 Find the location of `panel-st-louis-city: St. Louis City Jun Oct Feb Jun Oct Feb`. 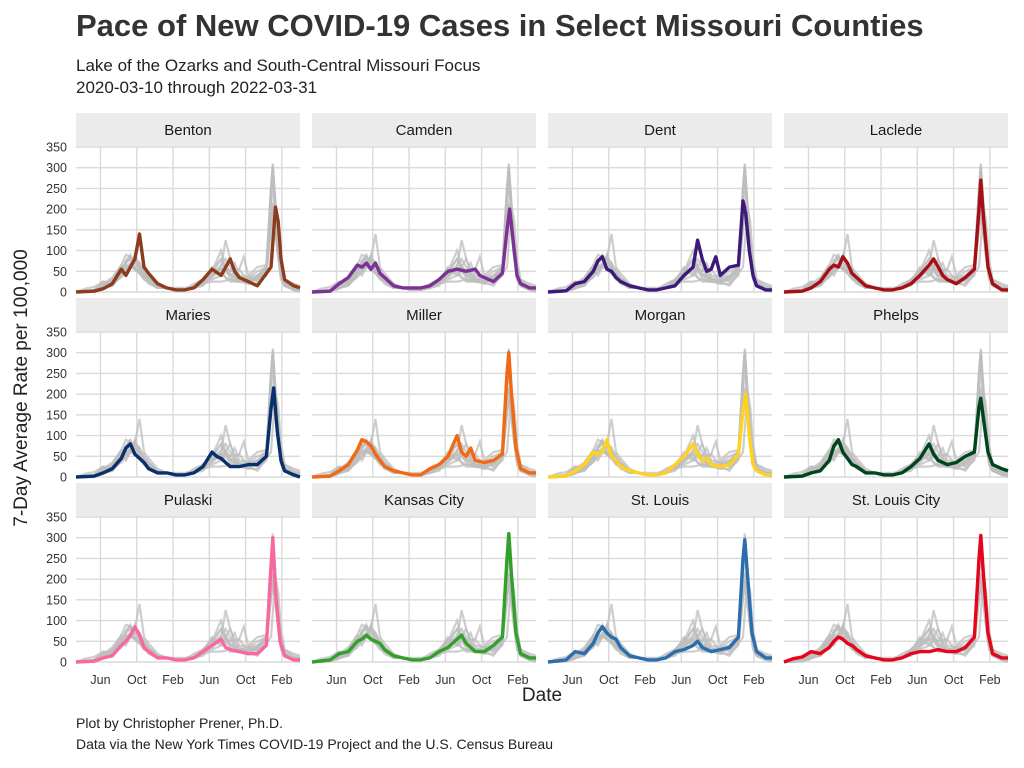

panel-st-louis-city: St. Louis City Jun Oct Feb Jun Oct Feb is located at coordinates (896, 585).